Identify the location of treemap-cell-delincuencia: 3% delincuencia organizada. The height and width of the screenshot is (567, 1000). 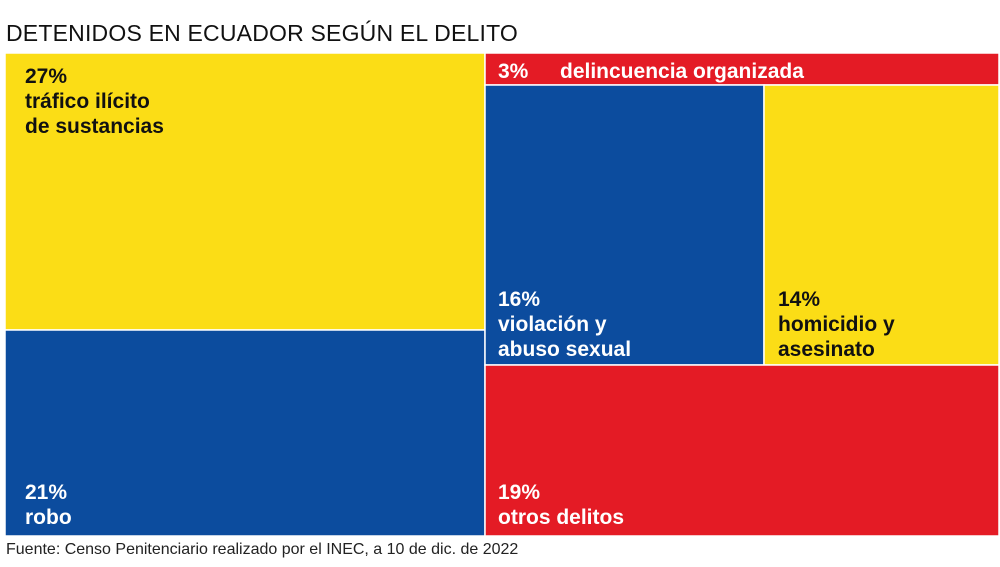
(741, 69).